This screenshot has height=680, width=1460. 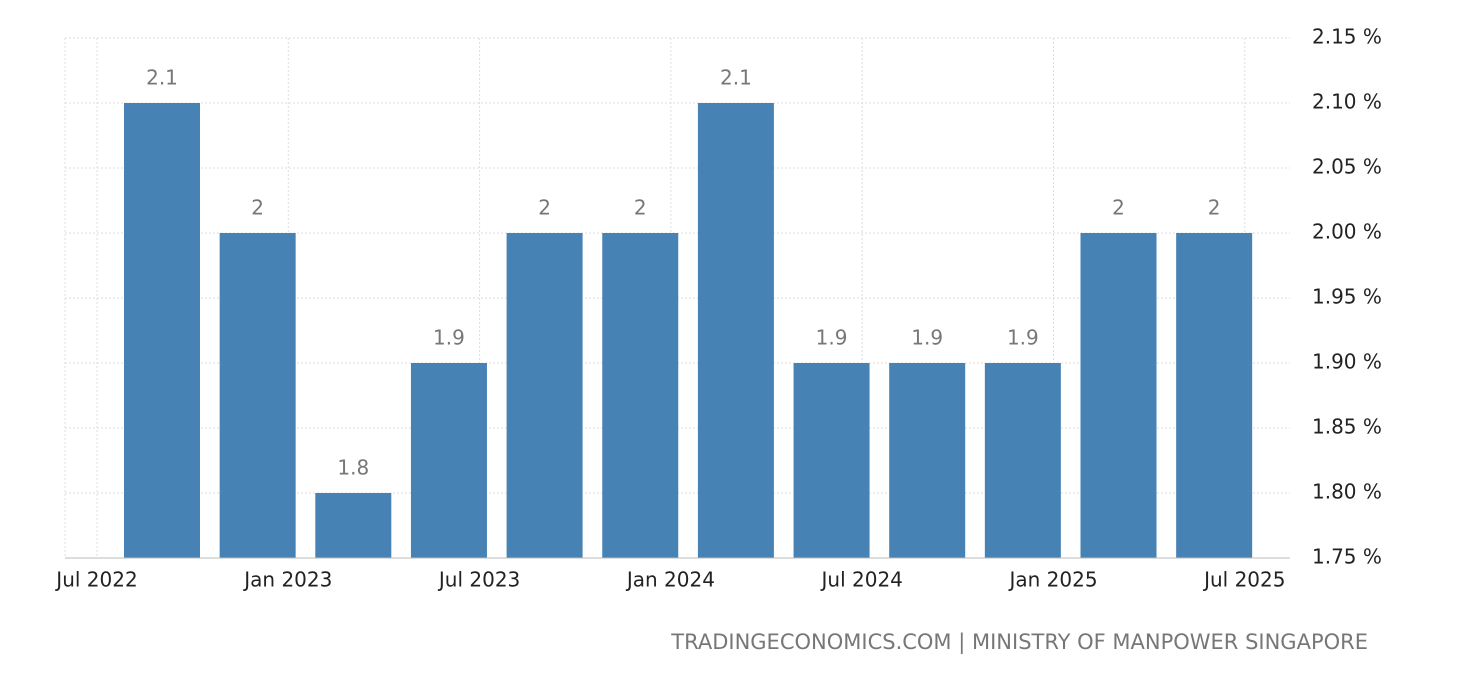 I want to click on x-tick-label: Jan 2024, so click(x=670, y=580).